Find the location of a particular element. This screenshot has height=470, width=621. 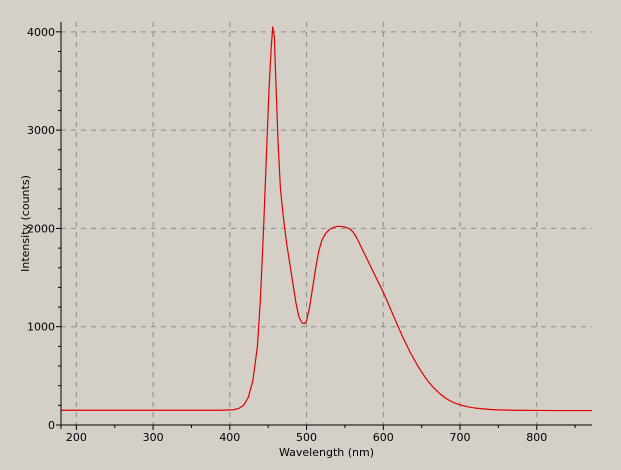

y-tick-label: 0 is located at coordinates (51, 425).